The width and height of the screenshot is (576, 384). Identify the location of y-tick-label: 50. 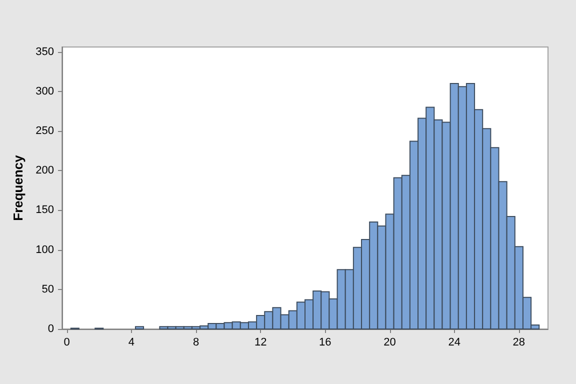
(48, 289).